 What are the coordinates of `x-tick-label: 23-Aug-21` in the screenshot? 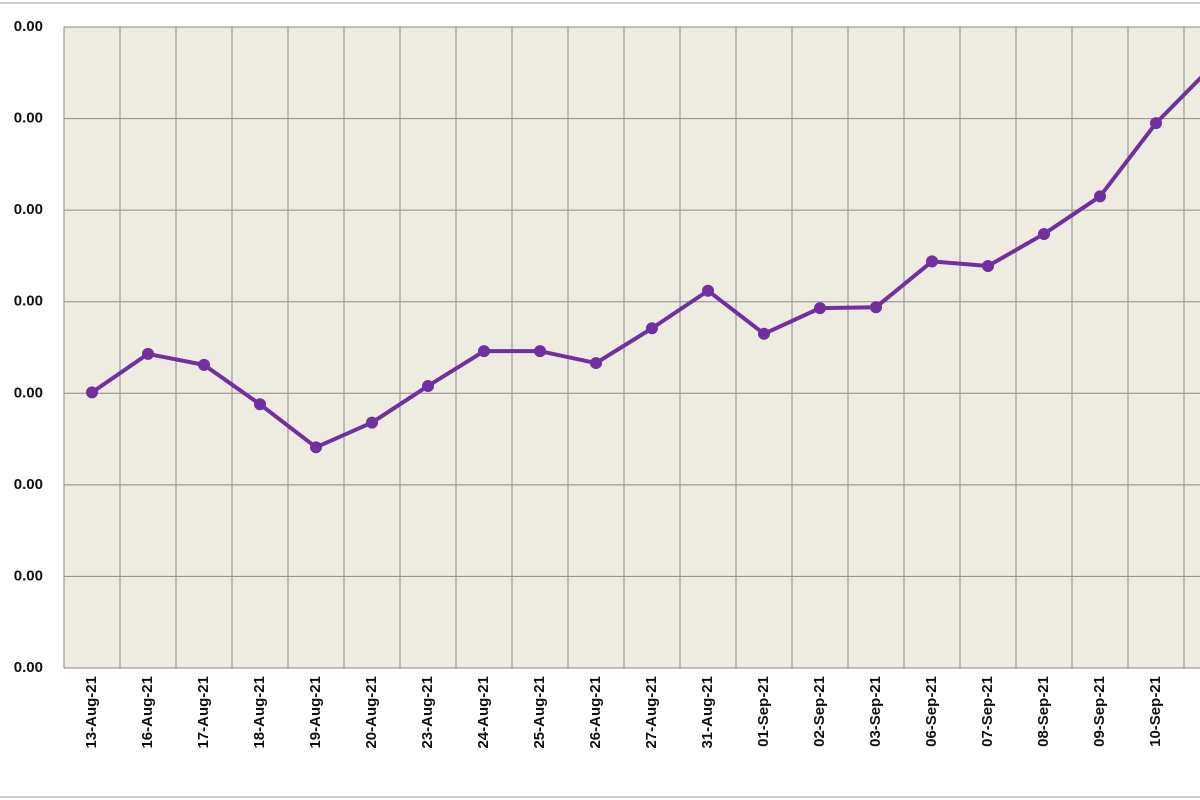 It's located at (427, 712).